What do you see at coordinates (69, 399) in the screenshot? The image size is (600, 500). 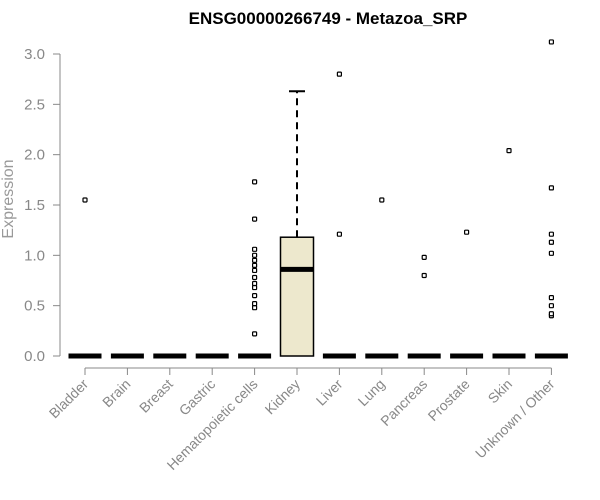 I see `x-tick-label: Bladder` at bounding box center [69, 399].